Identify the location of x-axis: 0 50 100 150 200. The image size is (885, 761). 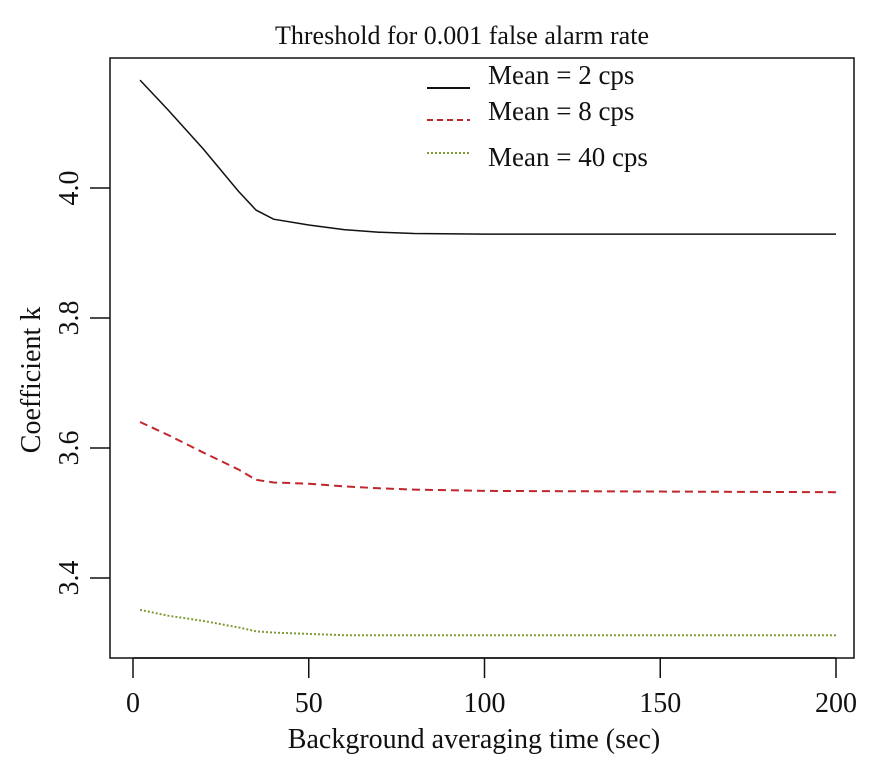
(491, 688).